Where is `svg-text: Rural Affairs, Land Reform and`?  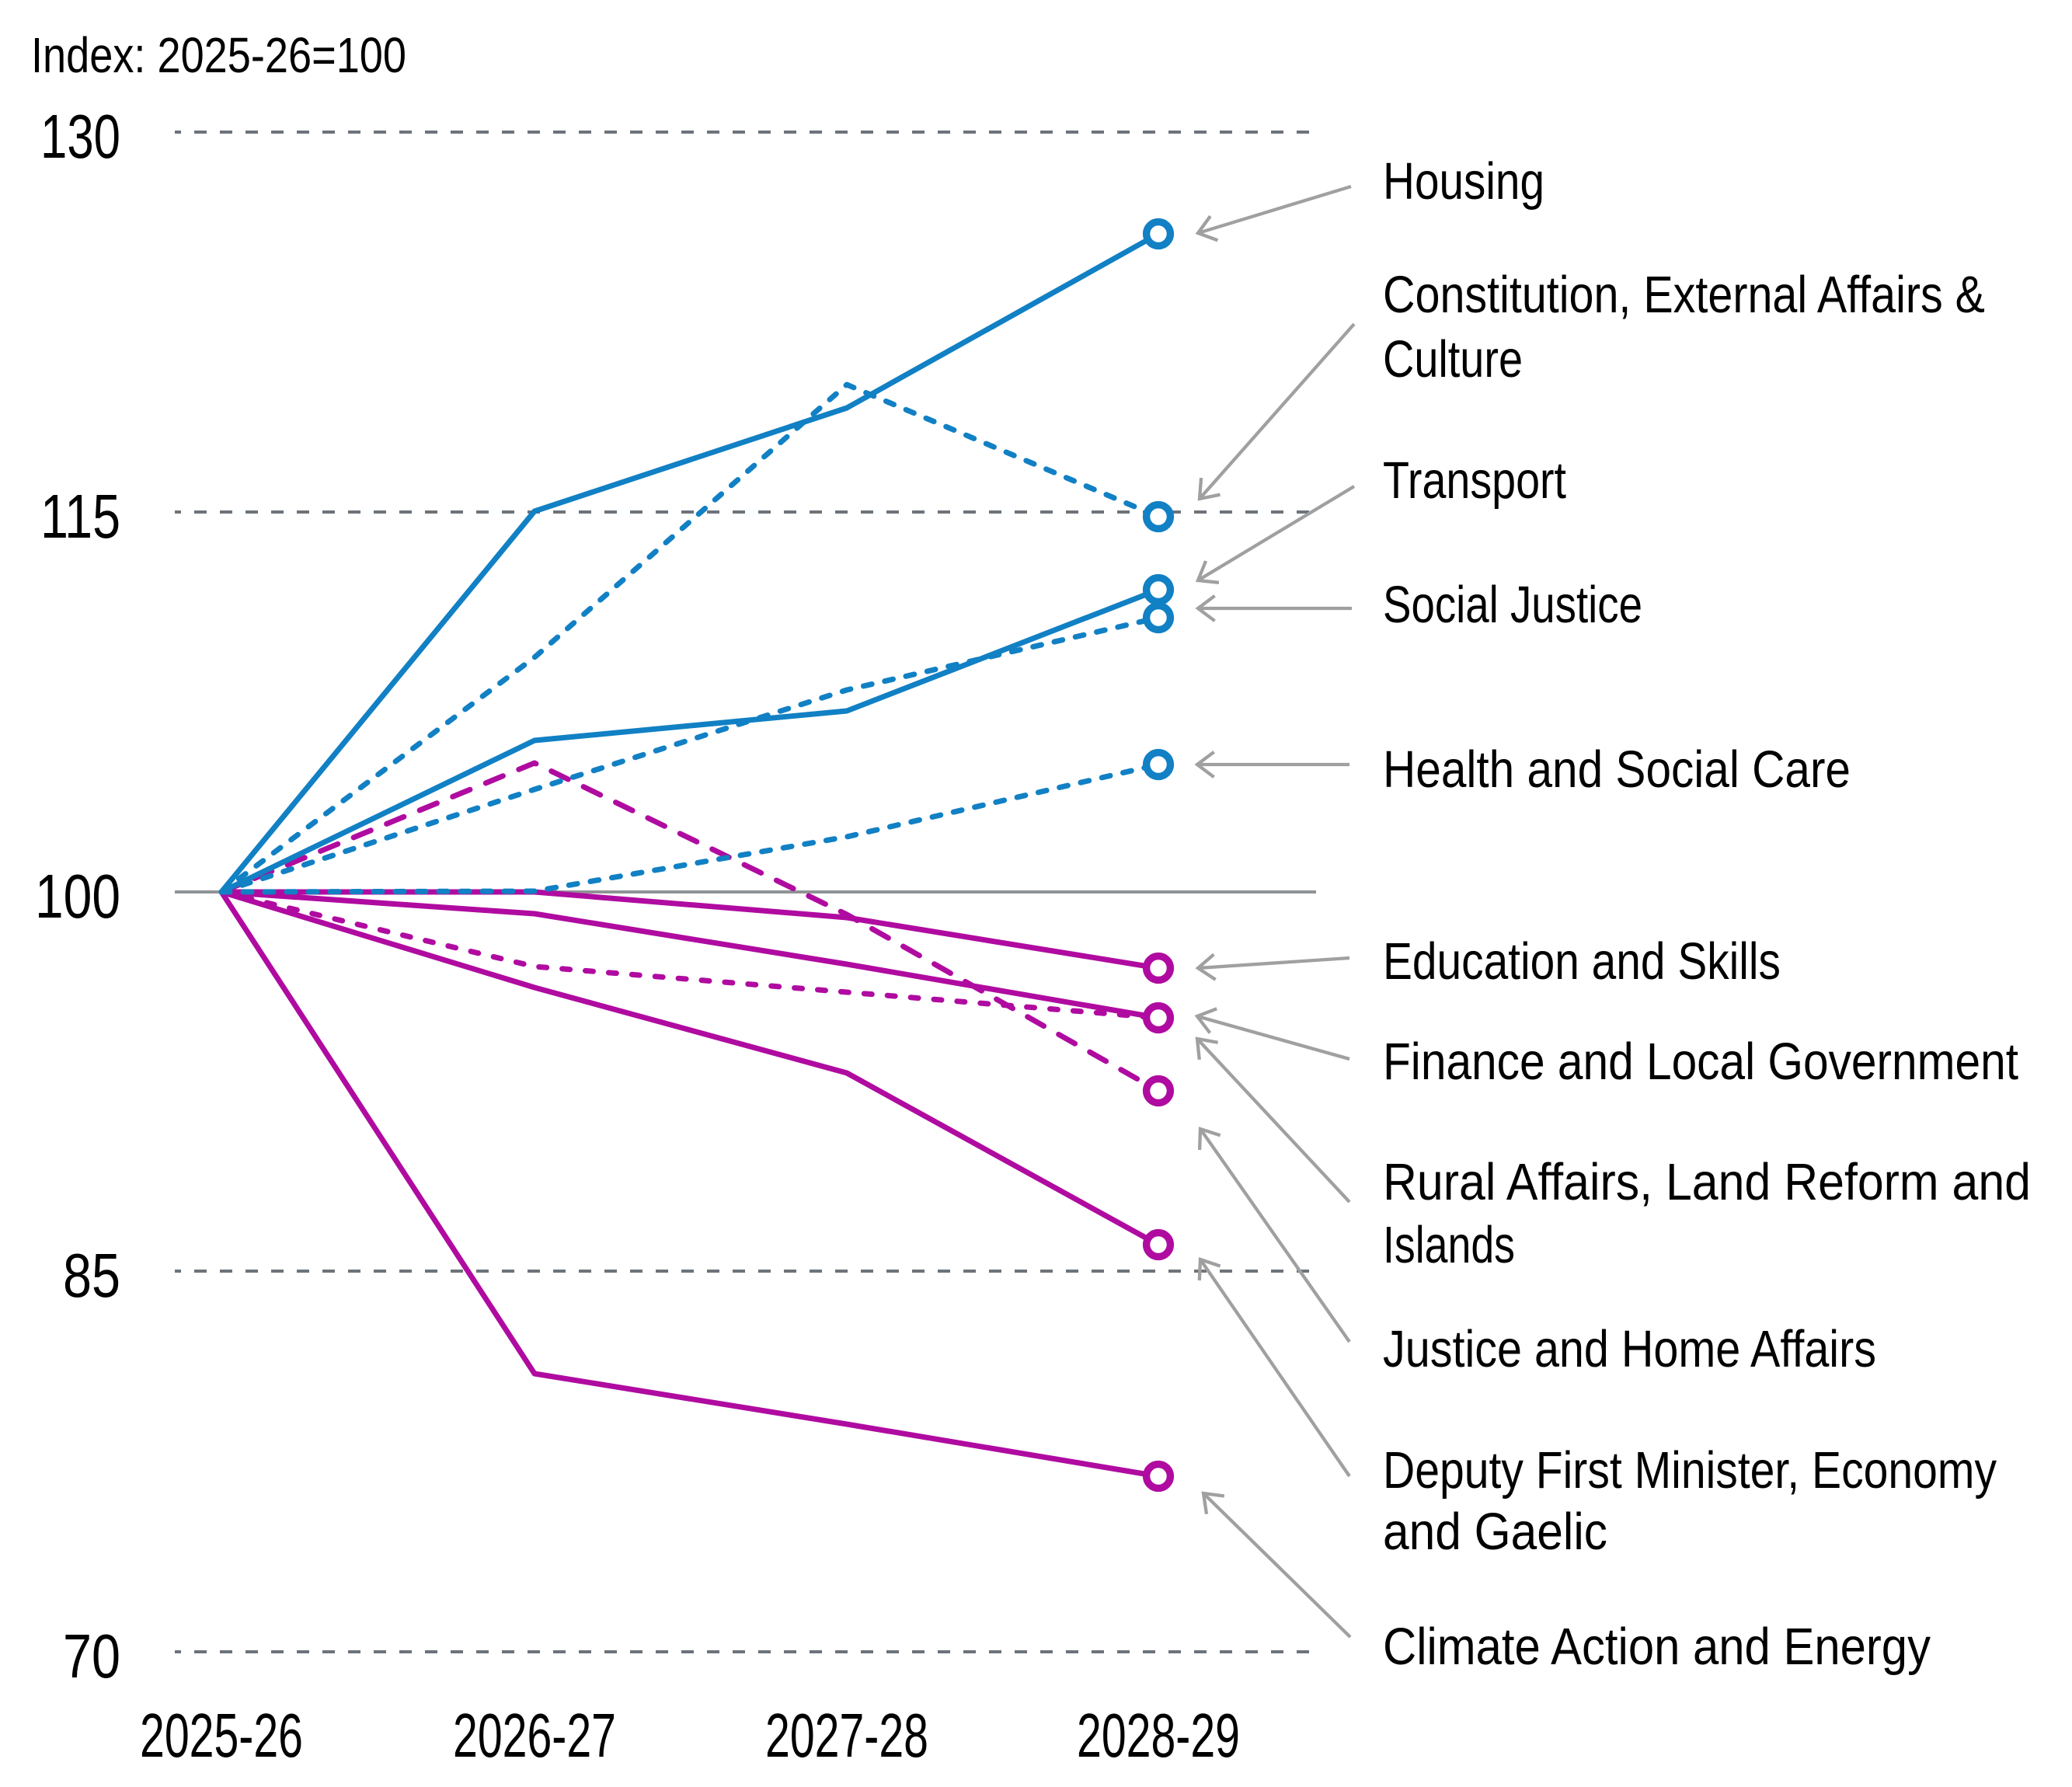 svg-text: Rural Affairs, Land Reform and is located at coordinates (1707, 1182).